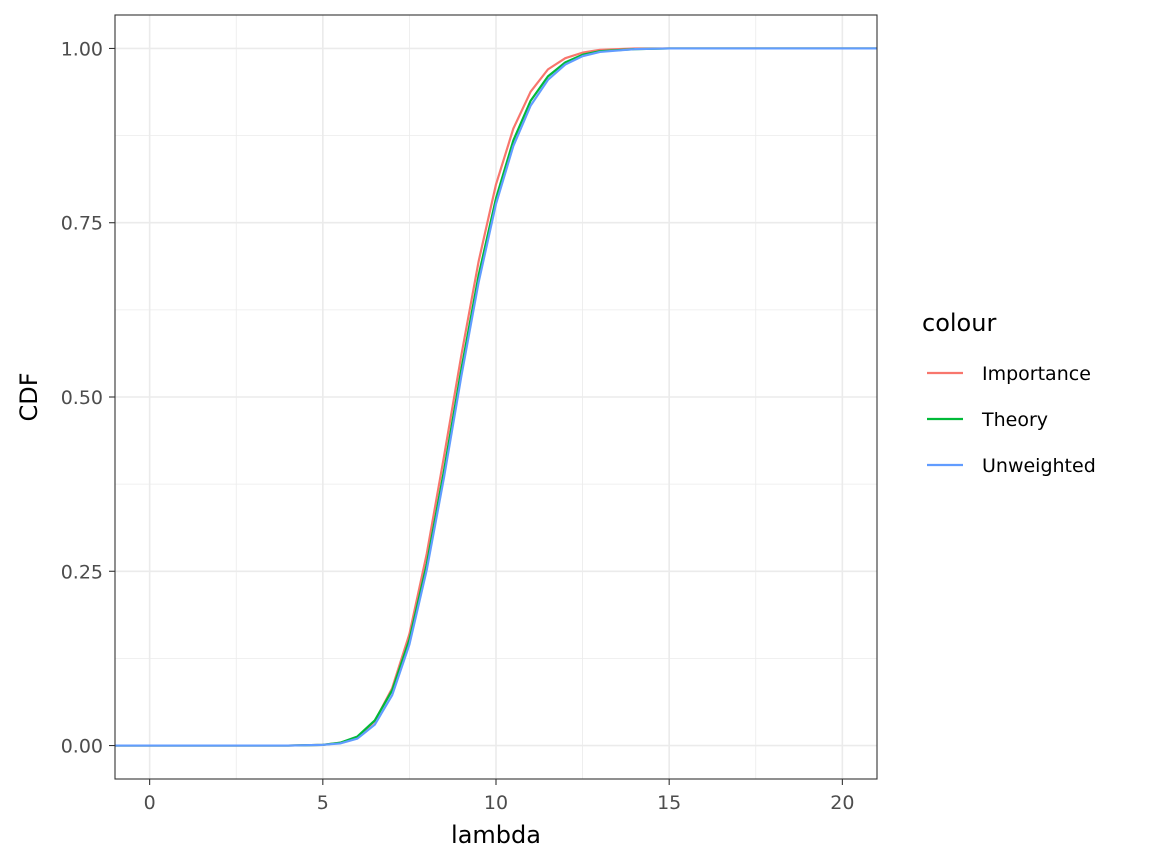 Image resolution: width=1152 pixels, height=865 pixels. I want to click on x-axis: 0 5 10 15 20, so click(499, 796).